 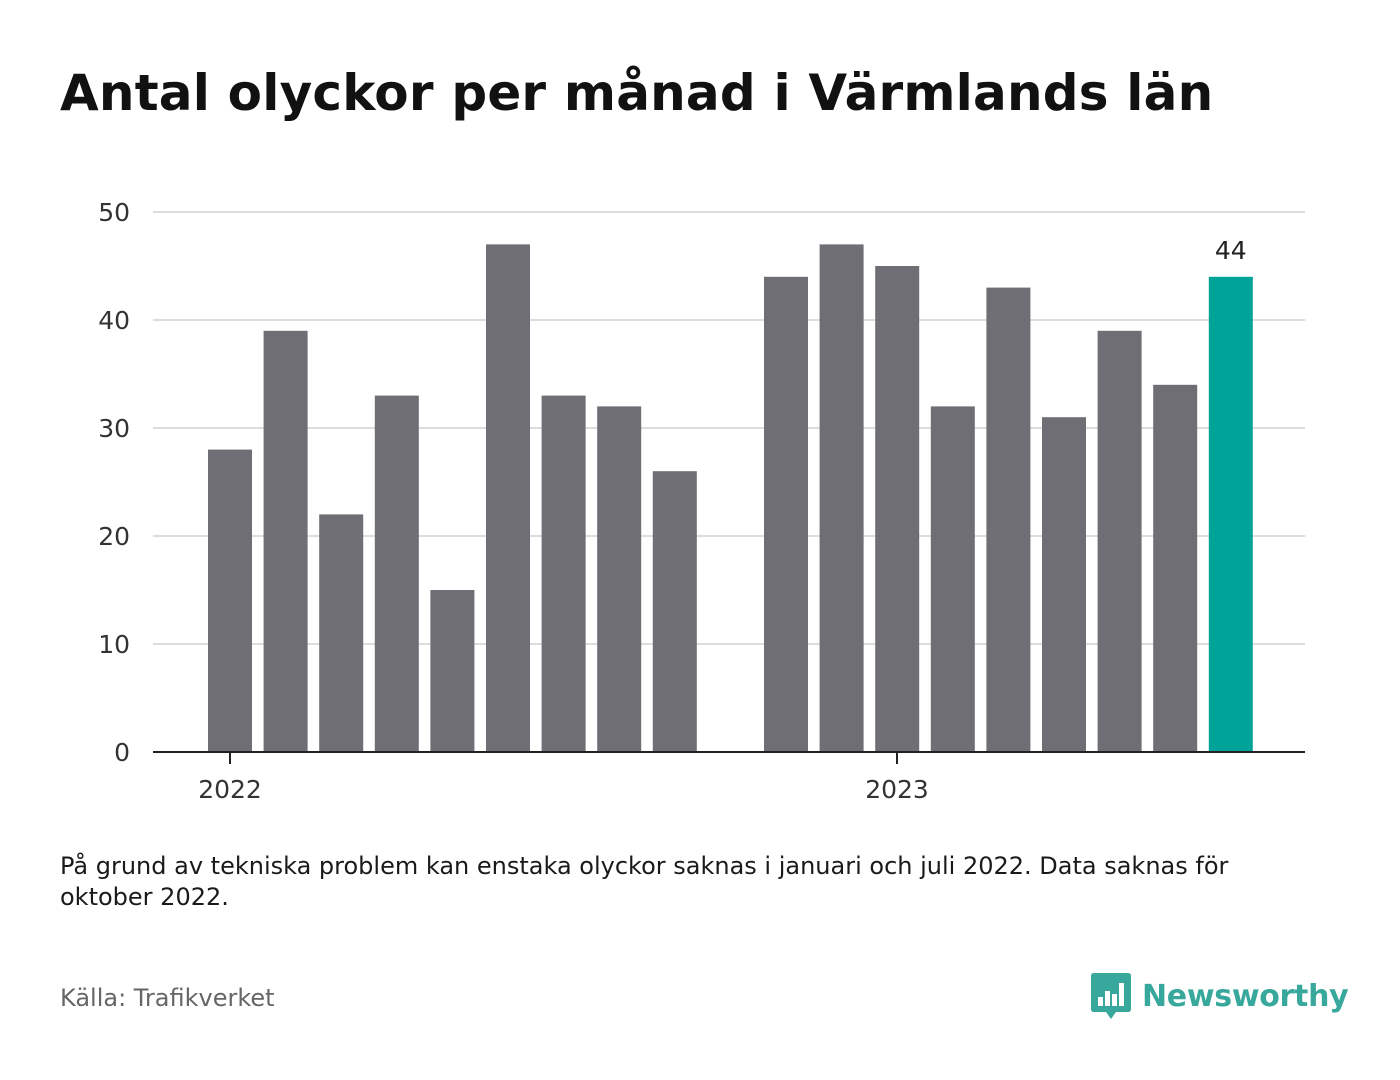 What do you see at coordinates (114, 428) in the screenshot?
I see `y-tick-label: 30` at bounding box center [114, 428].